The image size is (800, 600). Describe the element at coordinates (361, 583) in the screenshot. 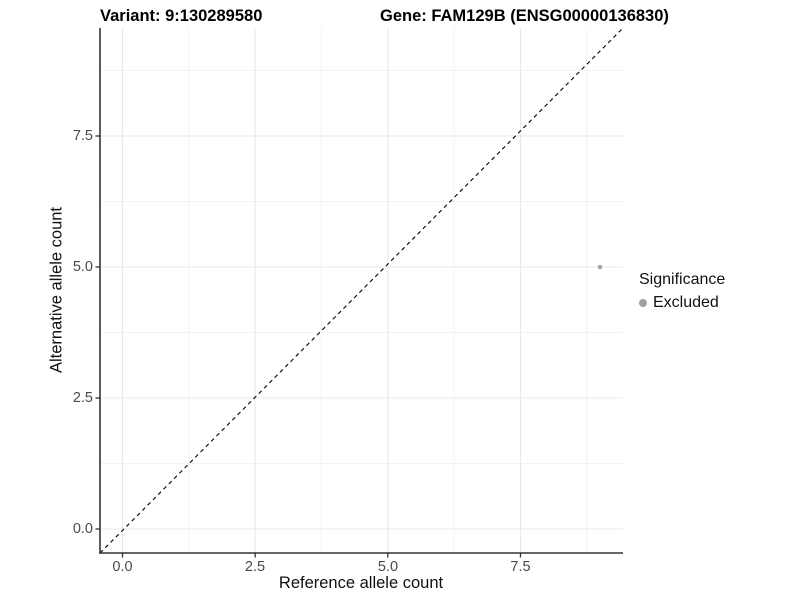

I see `x-axis-label: Reference allele count` at that location.